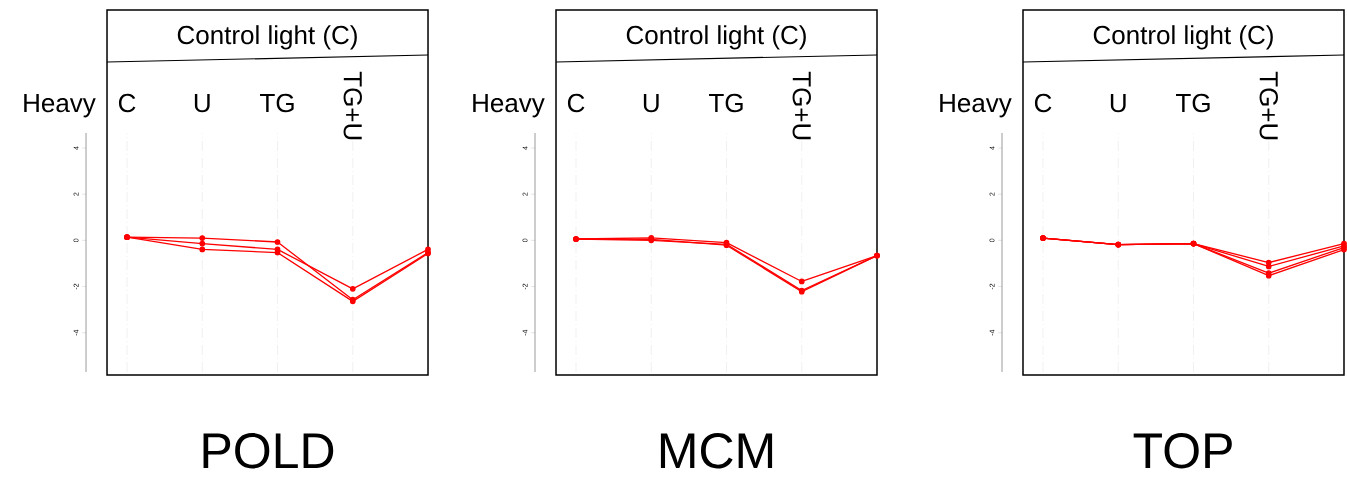 The width and height of the screenshot is (1347, 479). What do you see at coordinates (268, 451) in the screenshot?
I see `text: POLD` at bounding box center [268, 451].